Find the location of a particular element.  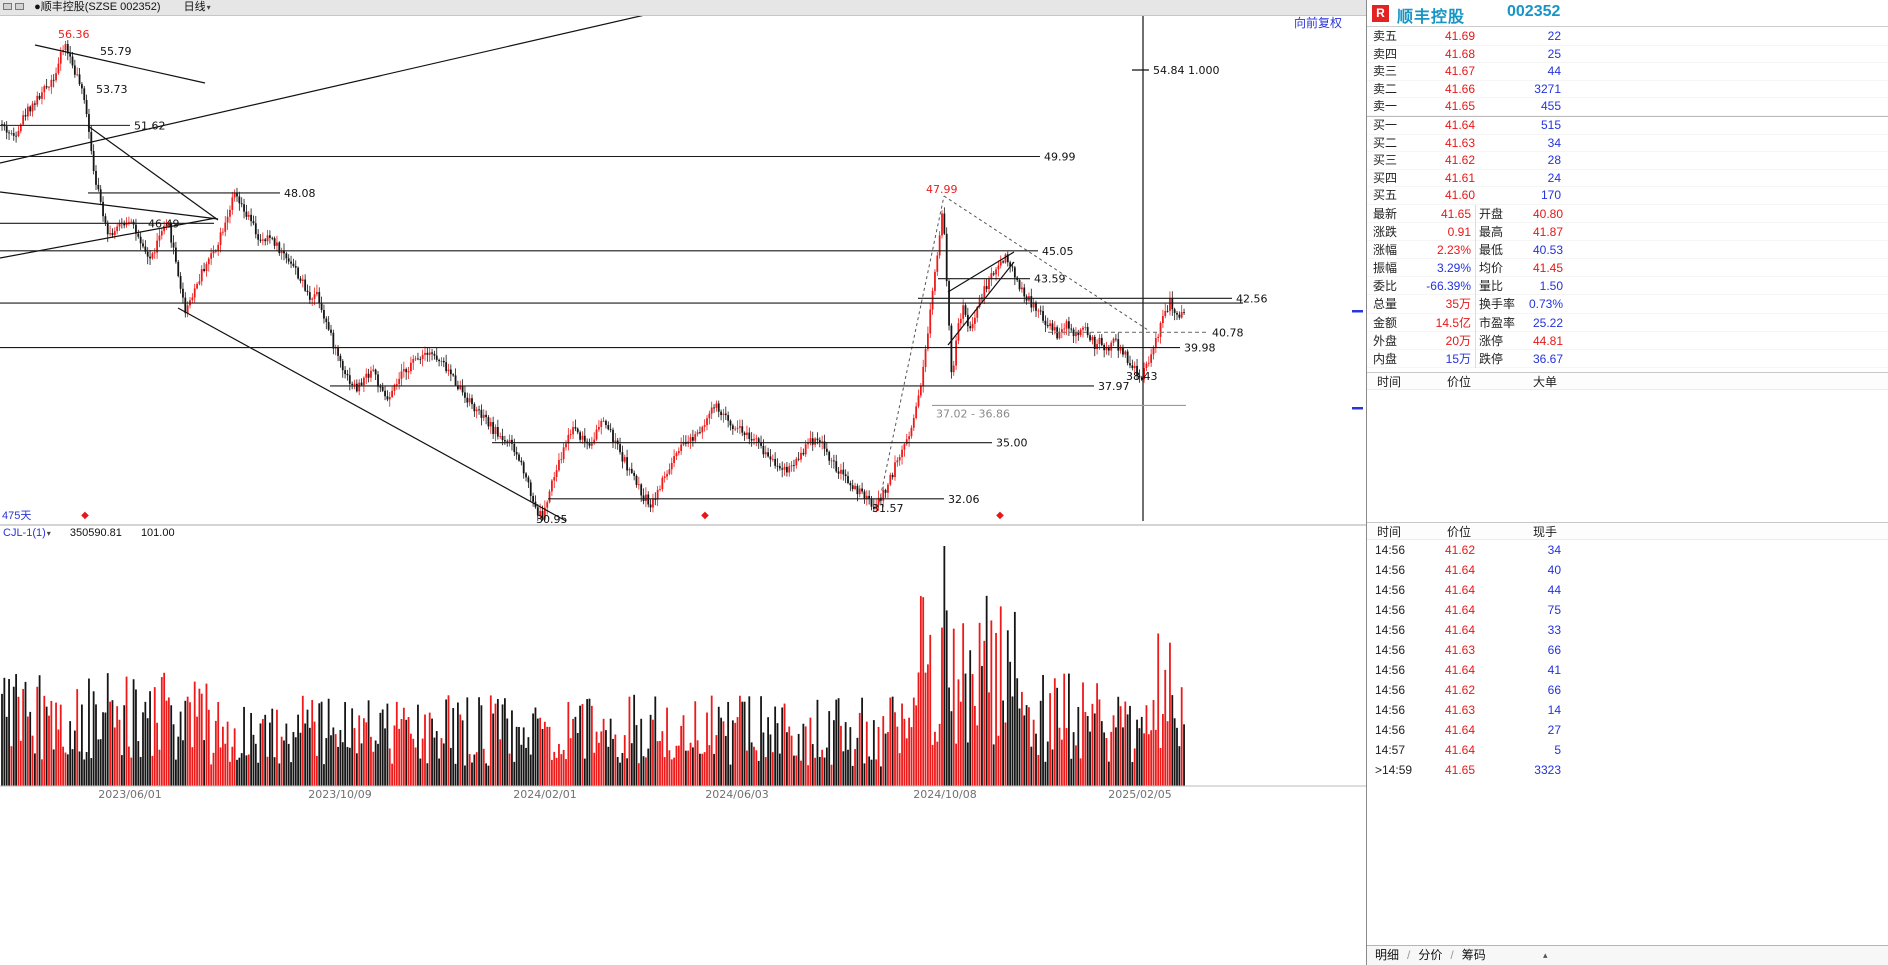

bid-row: 买二 41.63 34 is located at coordinates (1627, 144).